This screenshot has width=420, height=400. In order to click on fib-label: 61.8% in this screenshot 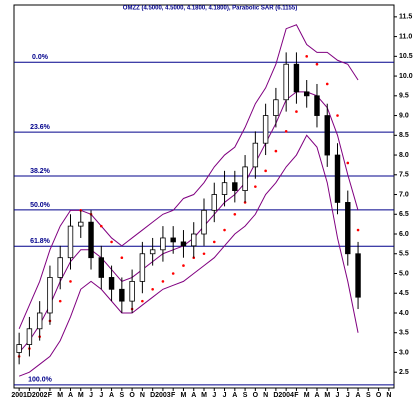, I will do `click(40, 241)`.